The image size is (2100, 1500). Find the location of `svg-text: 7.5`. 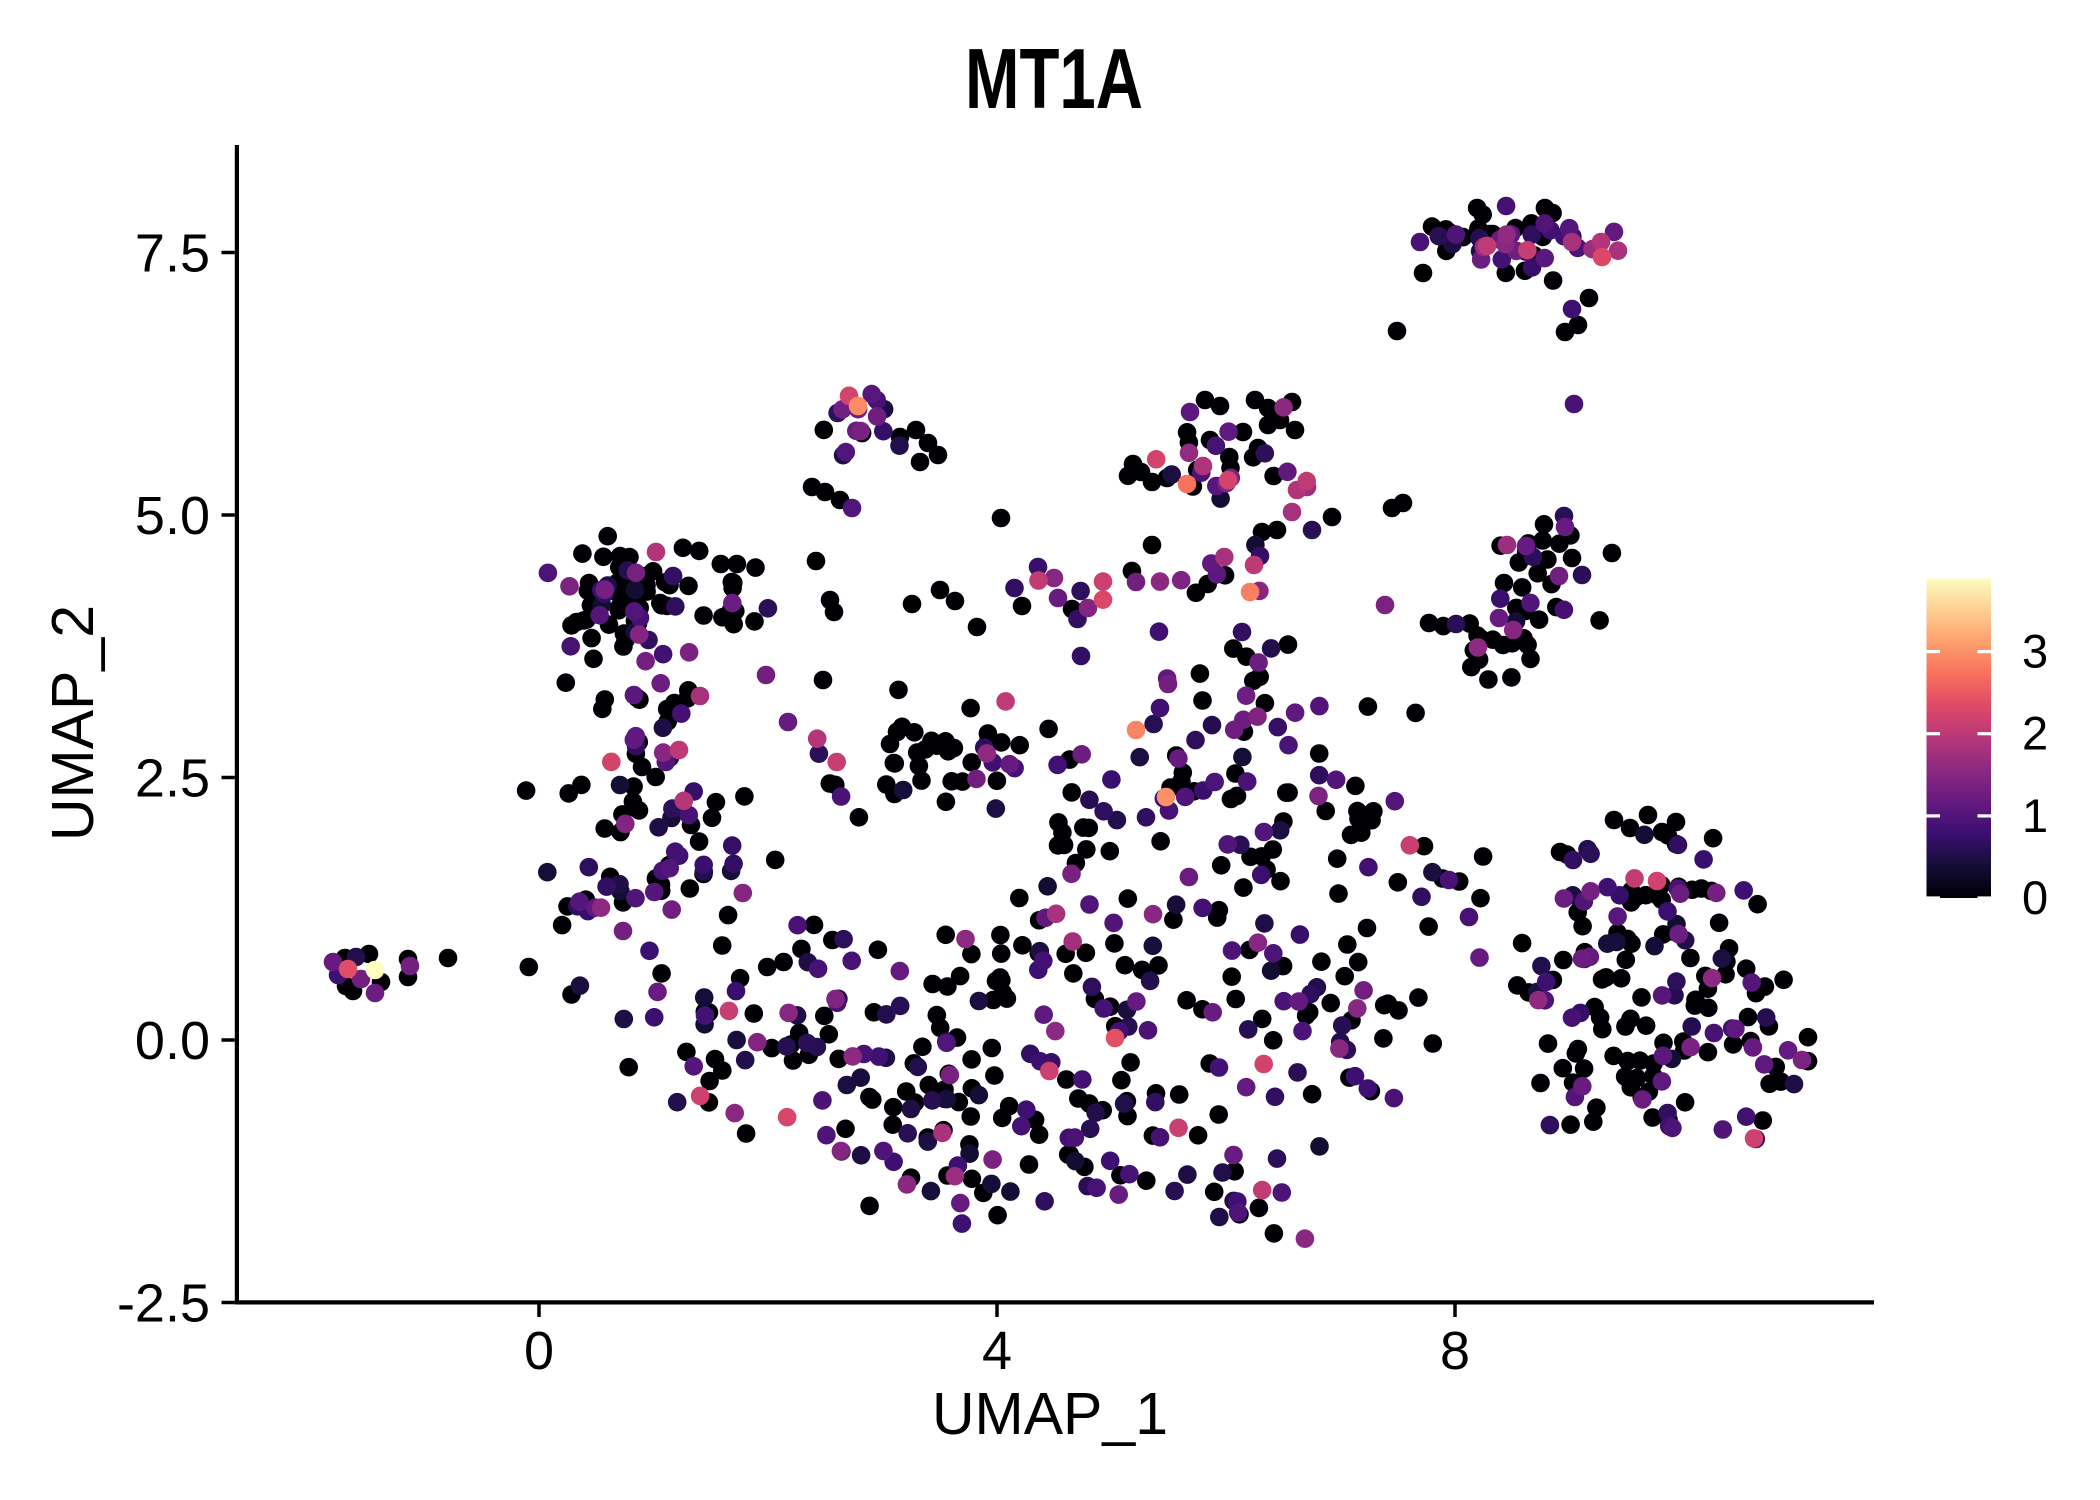

svg-text: 7.5 is located at coordinates (172, 254).